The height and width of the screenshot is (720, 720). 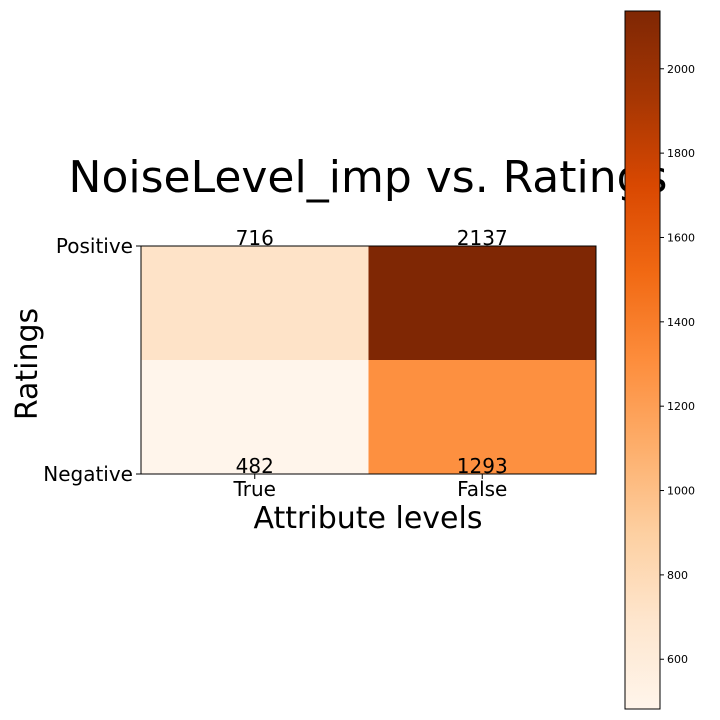 I want to click on colorbar-tick-label: 1000, so click(x=681, y=491).